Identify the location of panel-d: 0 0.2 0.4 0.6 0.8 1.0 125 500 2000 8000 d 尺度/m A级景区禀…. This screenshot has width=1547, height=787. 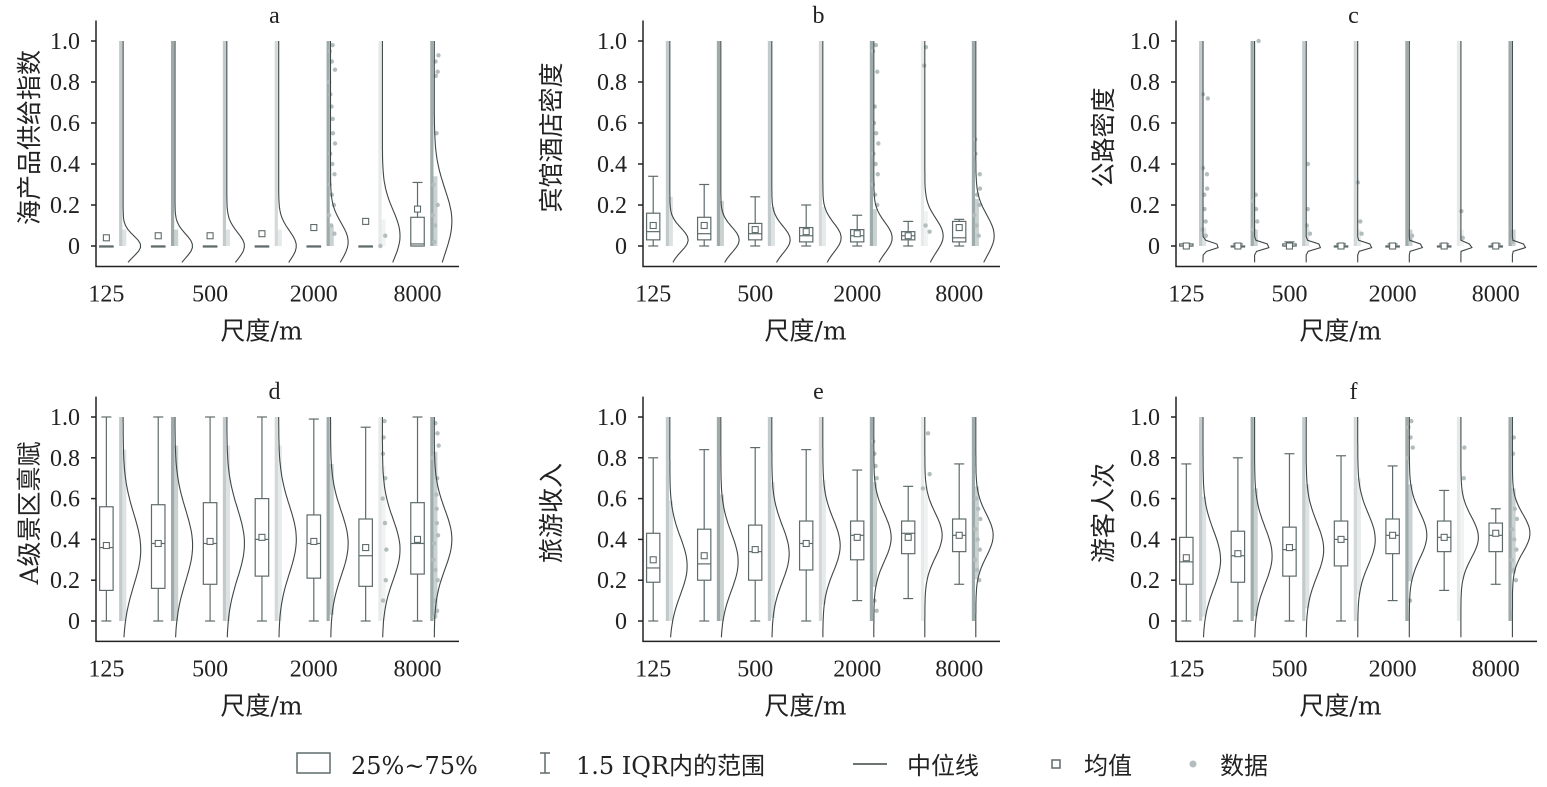
(237, 549).